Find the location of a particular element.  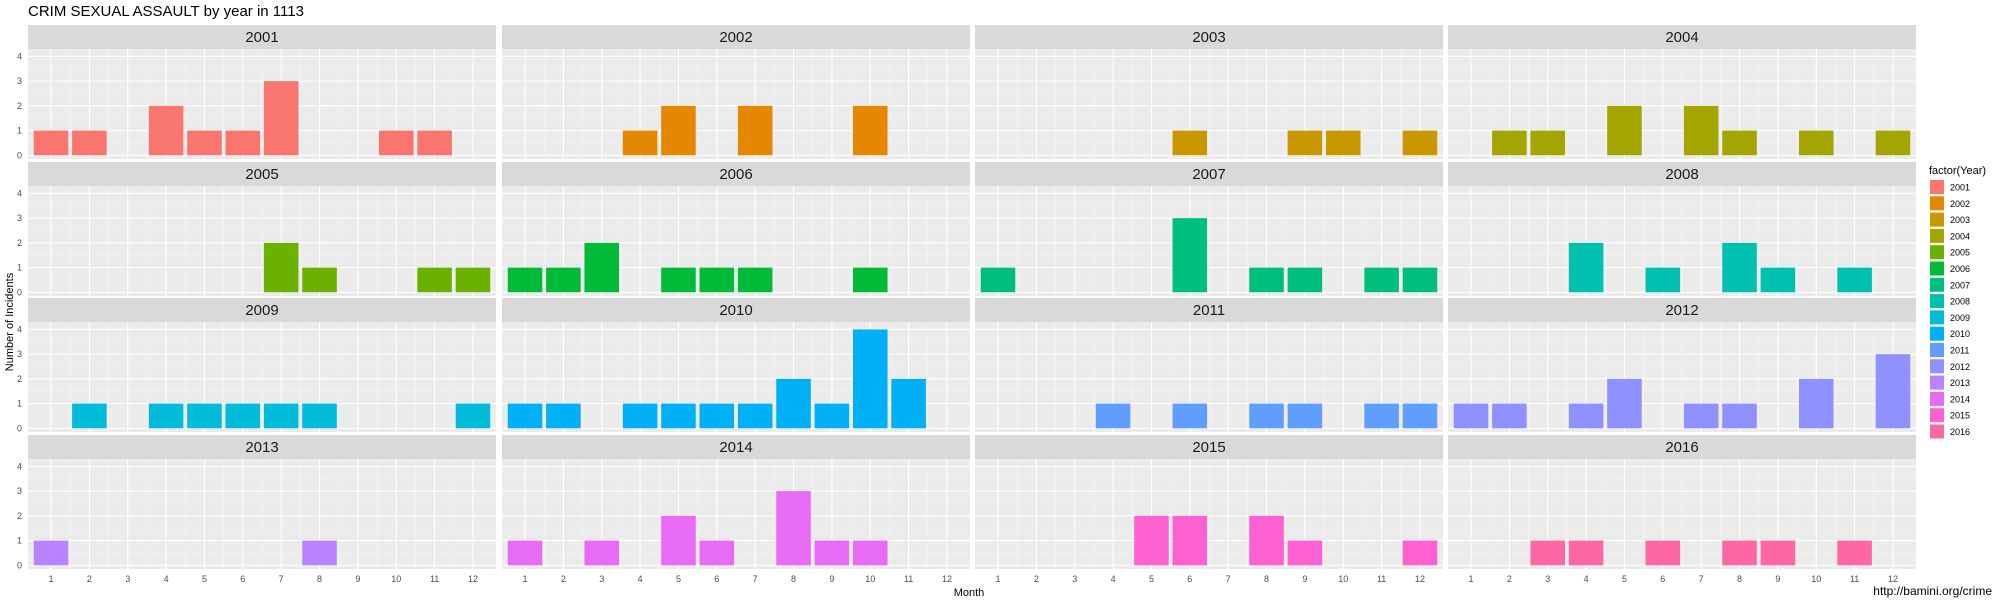

caption: http://bamini.org/crime is located at coordinates (1932, 591).